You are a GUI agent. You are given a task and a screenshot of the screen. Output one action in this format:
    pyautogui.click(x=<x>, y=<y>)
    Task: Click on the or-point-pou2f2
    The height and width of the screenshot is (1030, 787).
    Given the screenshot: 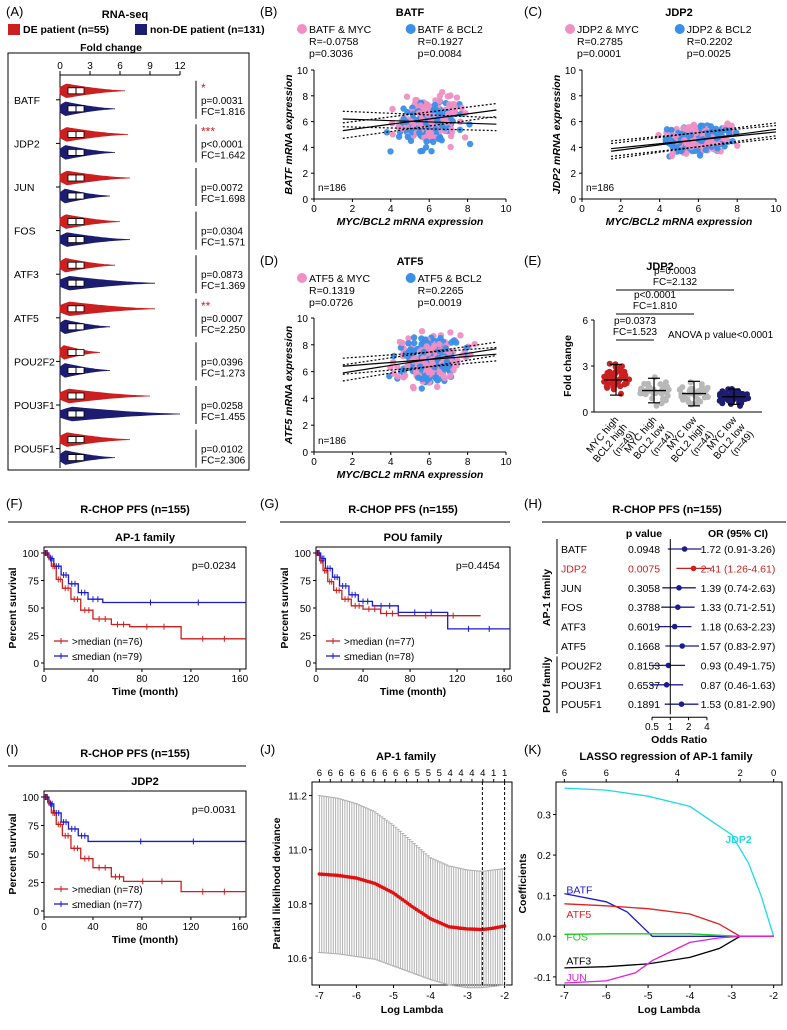 What is the action you would take?
    pyautogui.click(x=668, y=665)
    